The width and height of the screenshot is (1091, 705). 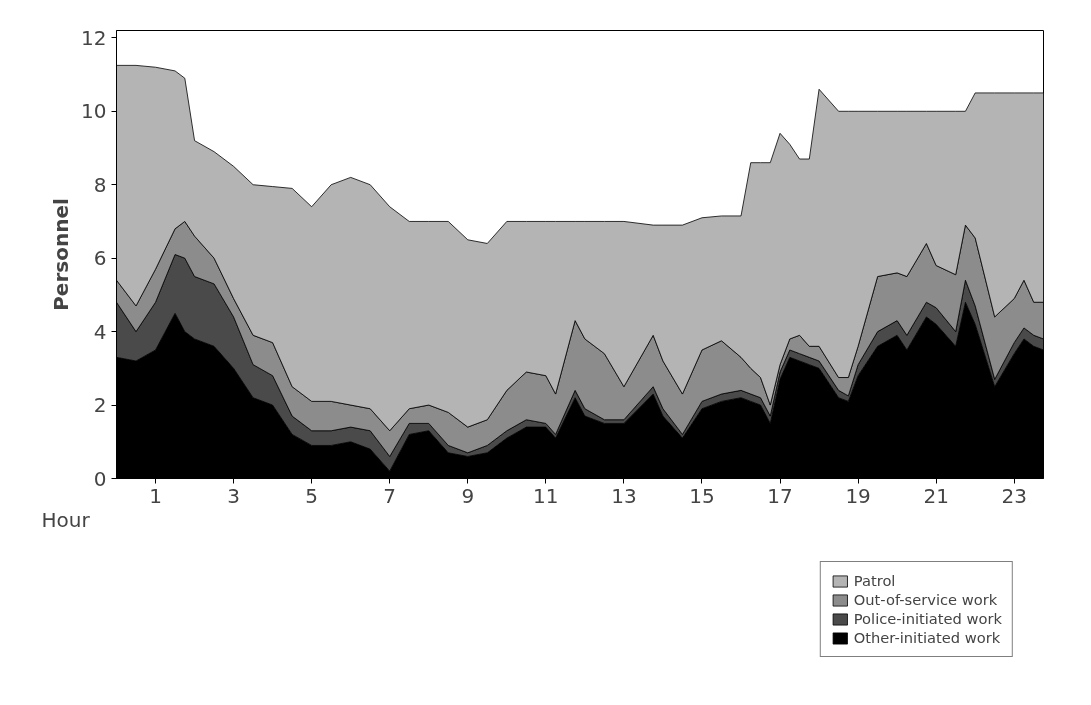 I want to click on y-tick-label: 10, so click(x=94, y=111).